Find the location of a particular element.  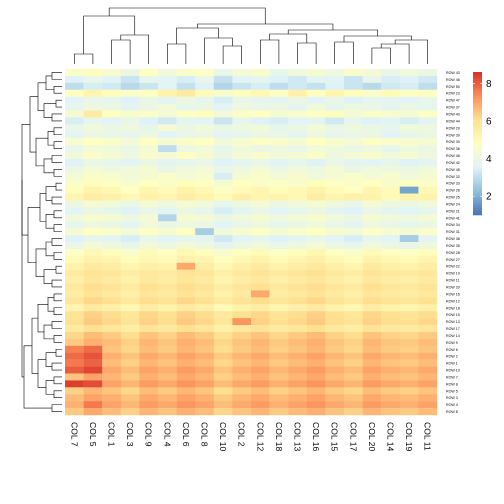

column-label: COL 19 is located at coordinates (409, 437).